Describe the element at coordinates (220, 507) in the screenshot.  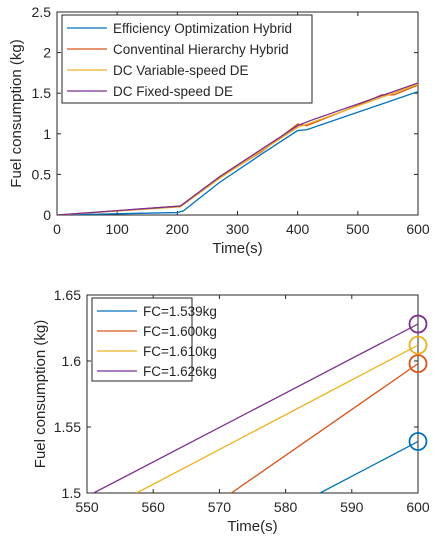
I see `x-tick-label: 570` at that location.